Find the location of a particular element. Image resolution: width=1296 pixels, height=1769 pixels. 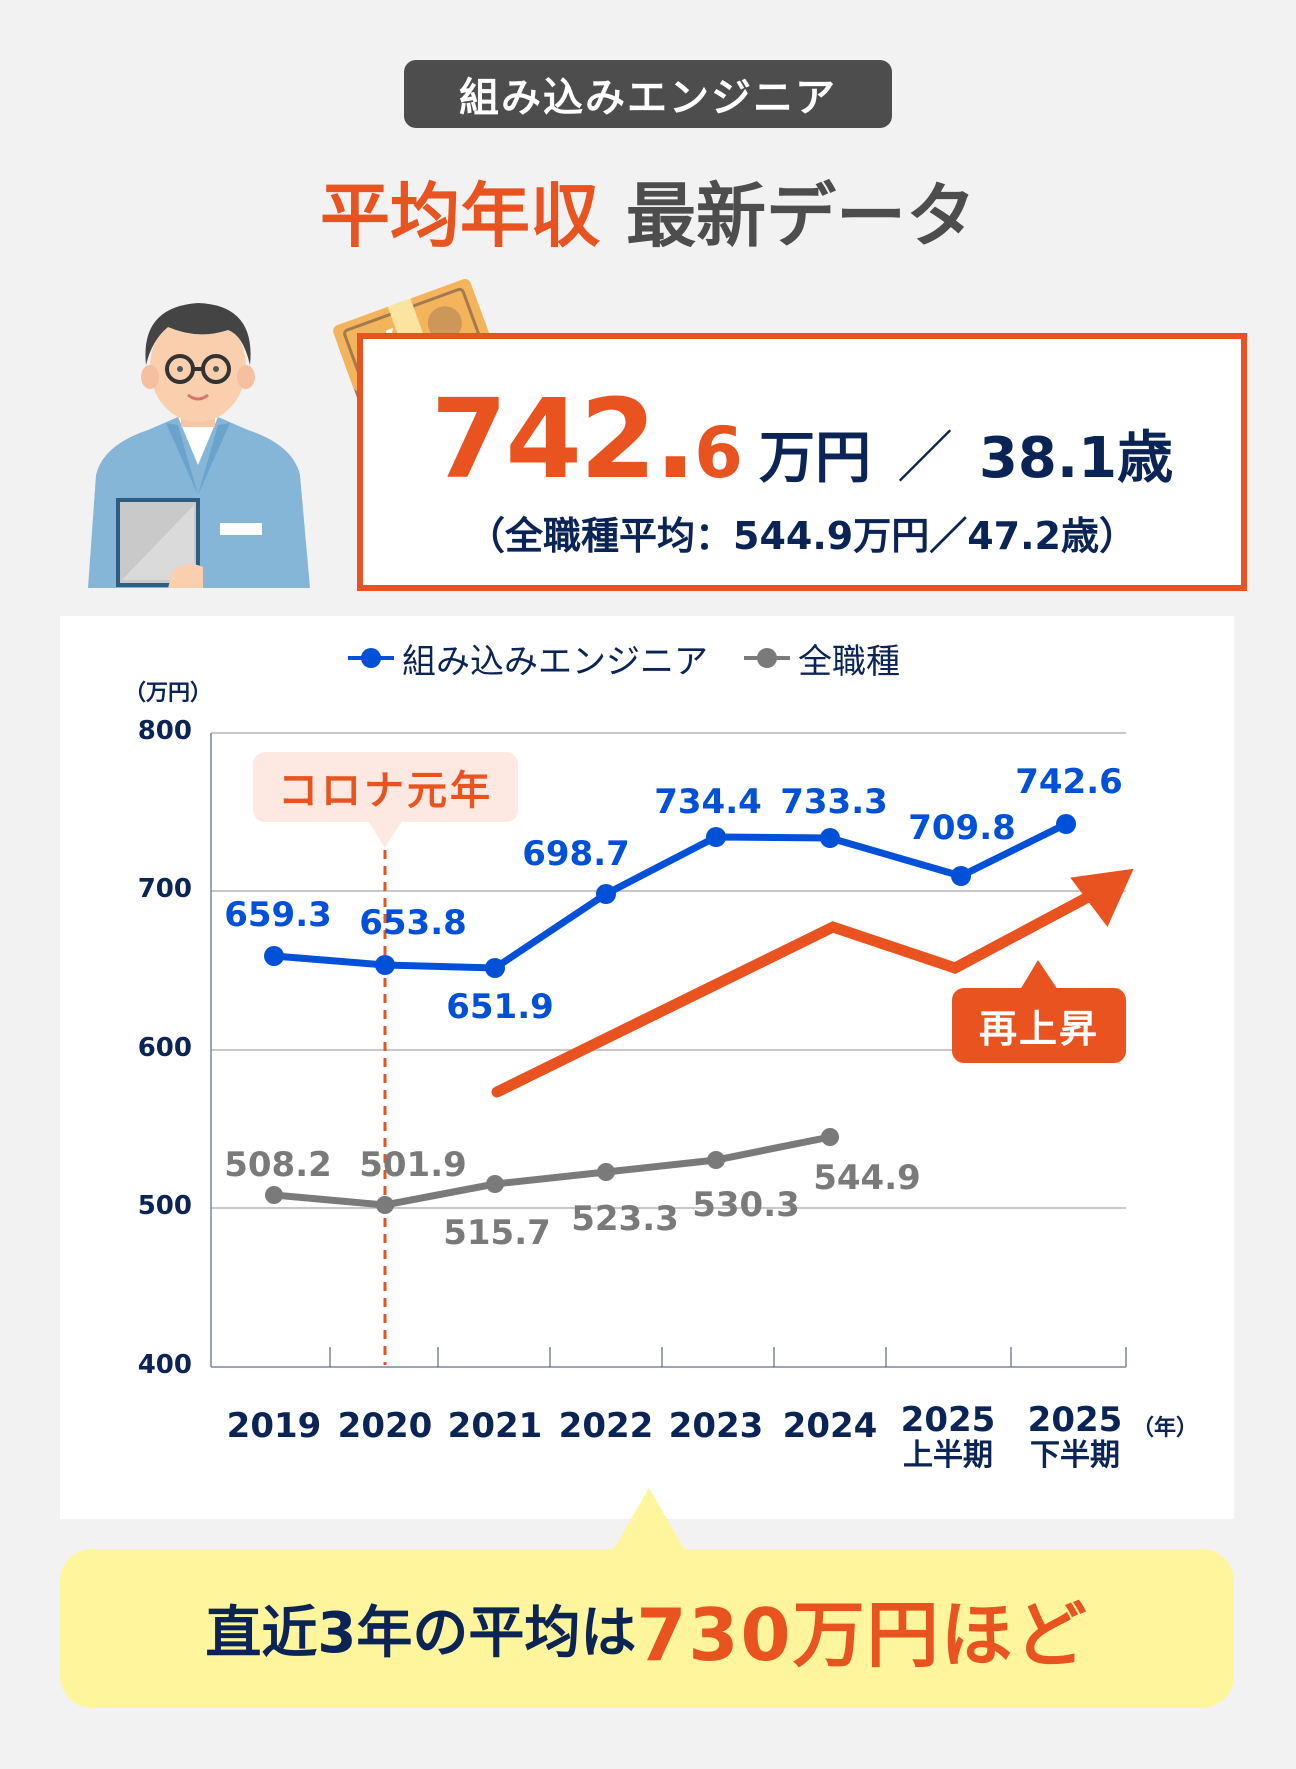

summary-lead: 直近3年の平均は is located at coordinates (421, 1633).